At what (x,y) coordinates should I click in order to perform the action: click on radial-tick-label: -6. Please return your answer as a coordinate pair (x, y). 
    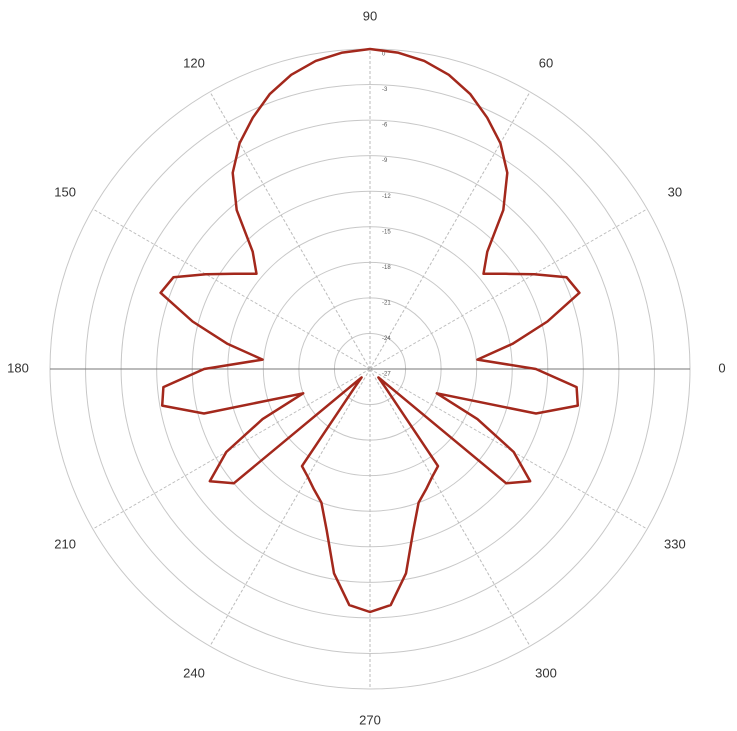
    Looking at the image, I should click on (385, 126).